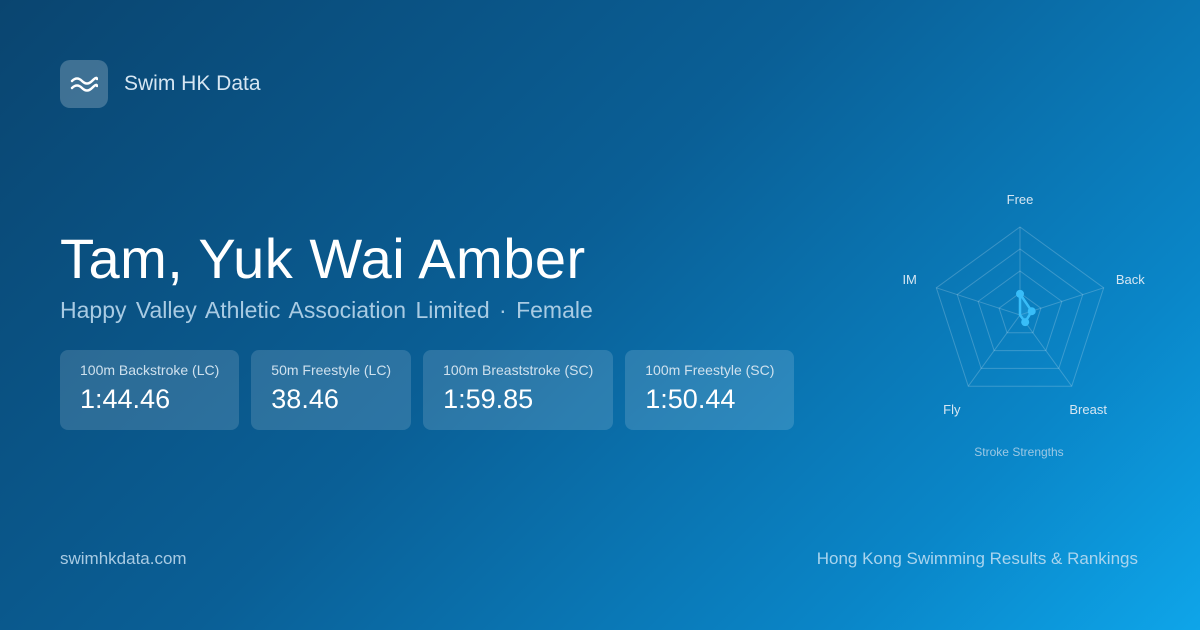 The image size is (1200, 630). What do you see at coordinates (1031, 311) in the screenshot?
I see `data-point-back` at bounding box center [1031, 311].